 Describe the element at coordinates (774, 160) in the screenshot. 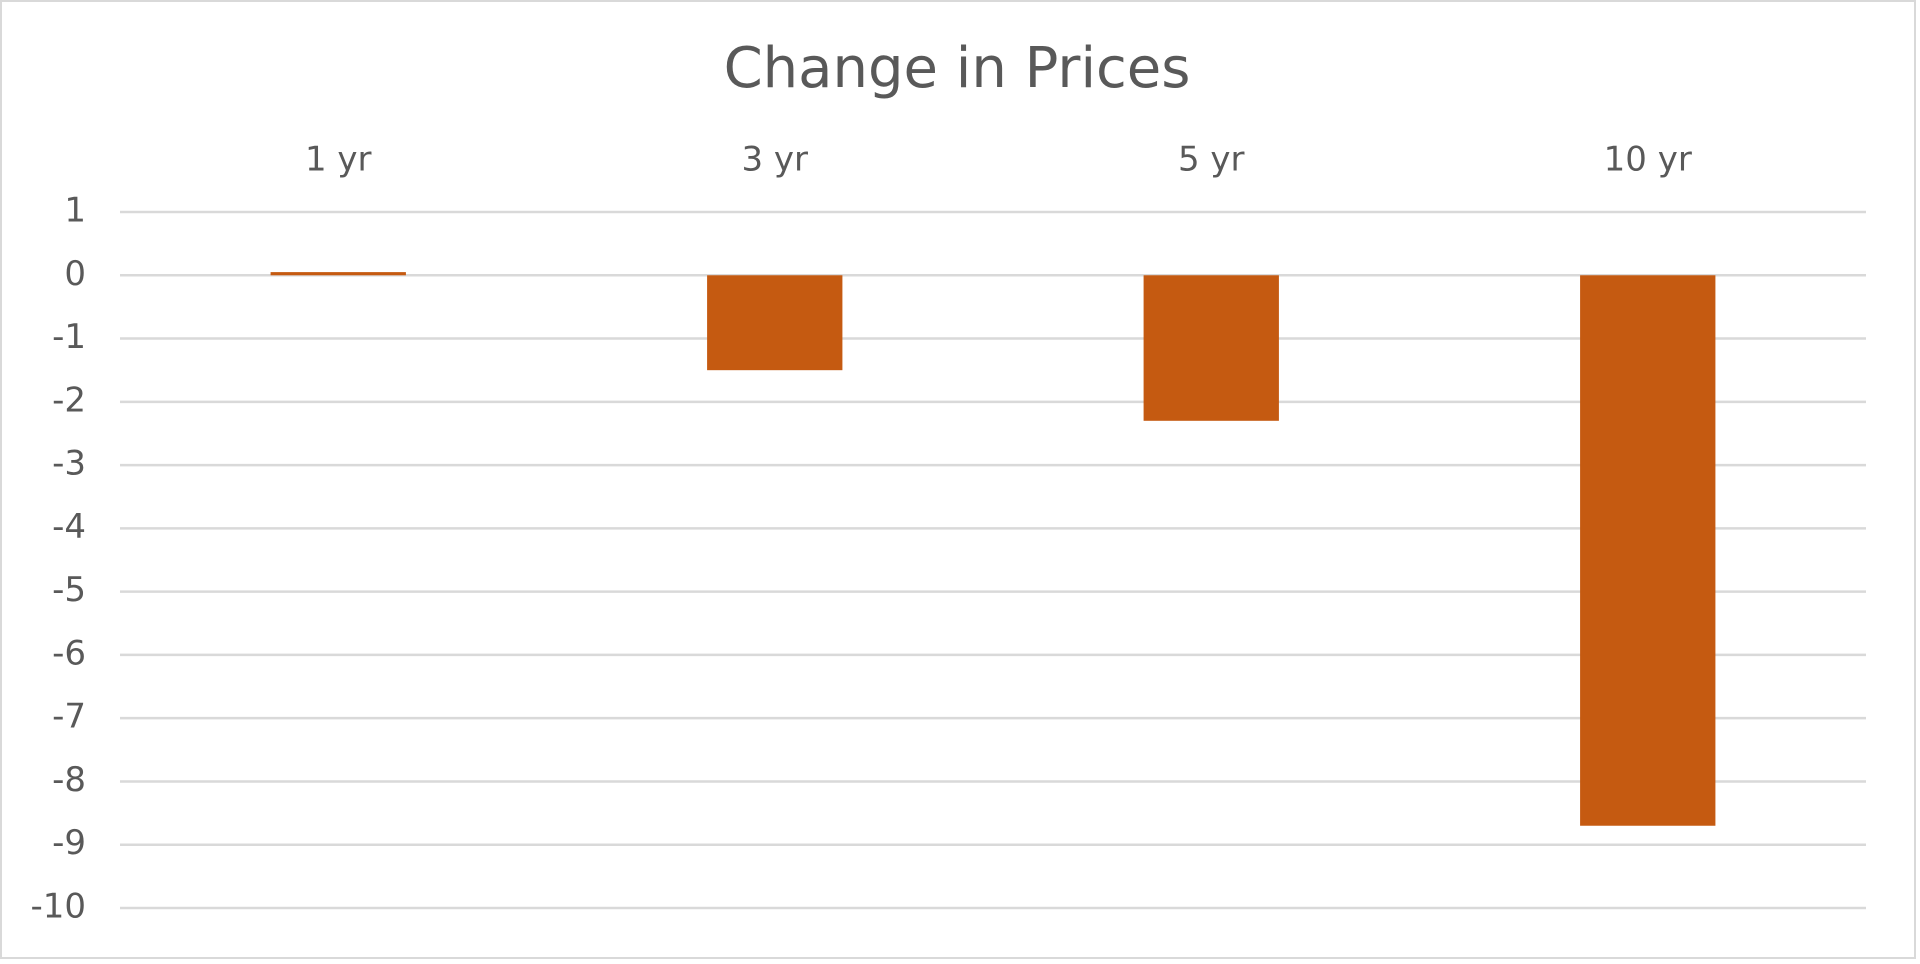

I see `x-tick-label: 3 yr` at that location.